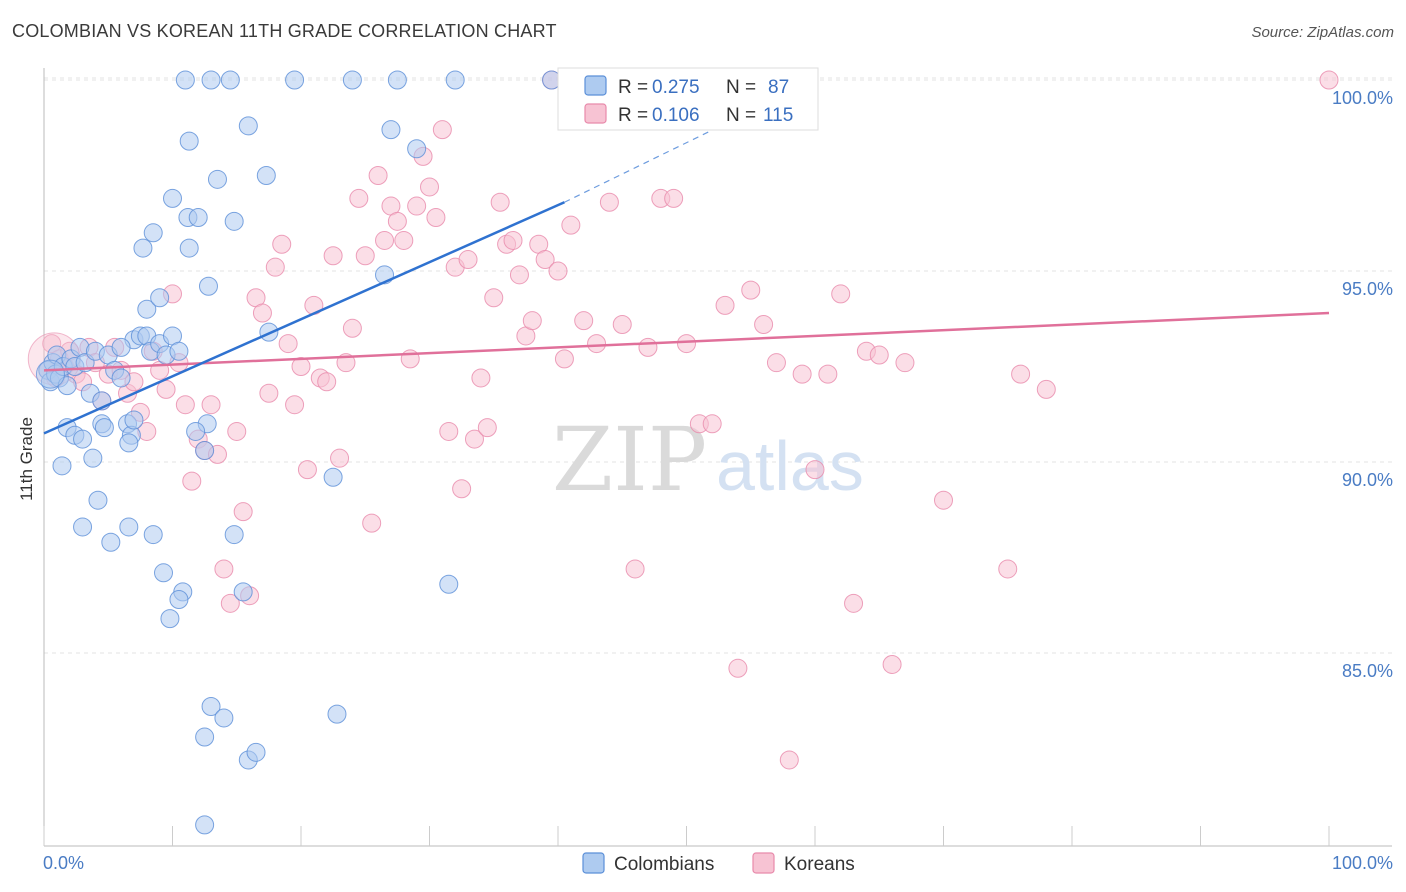  Describe the element at coordinates (63, 863) in the screenshot. I see `x-tick-label-min: 0.0%` at that location.